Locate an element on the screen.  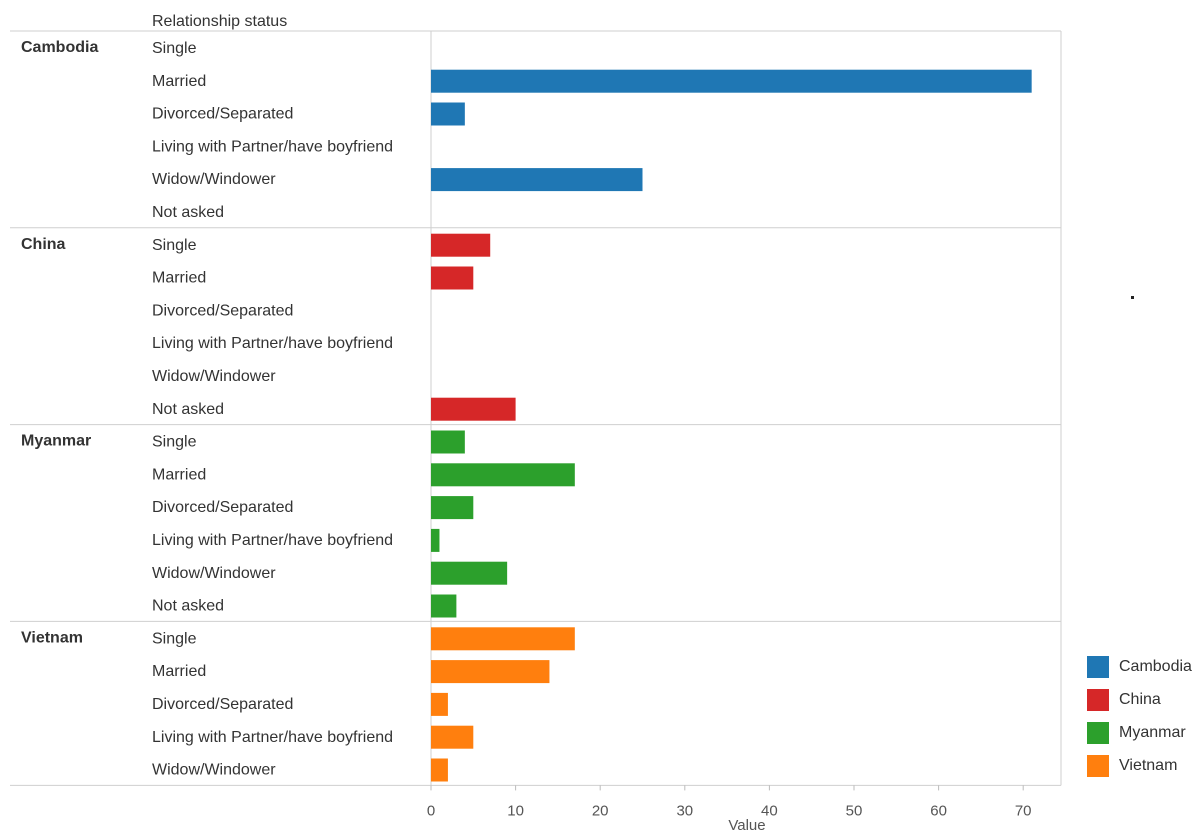
legend-label: Vietnam is located at coordinates (1148, 765).